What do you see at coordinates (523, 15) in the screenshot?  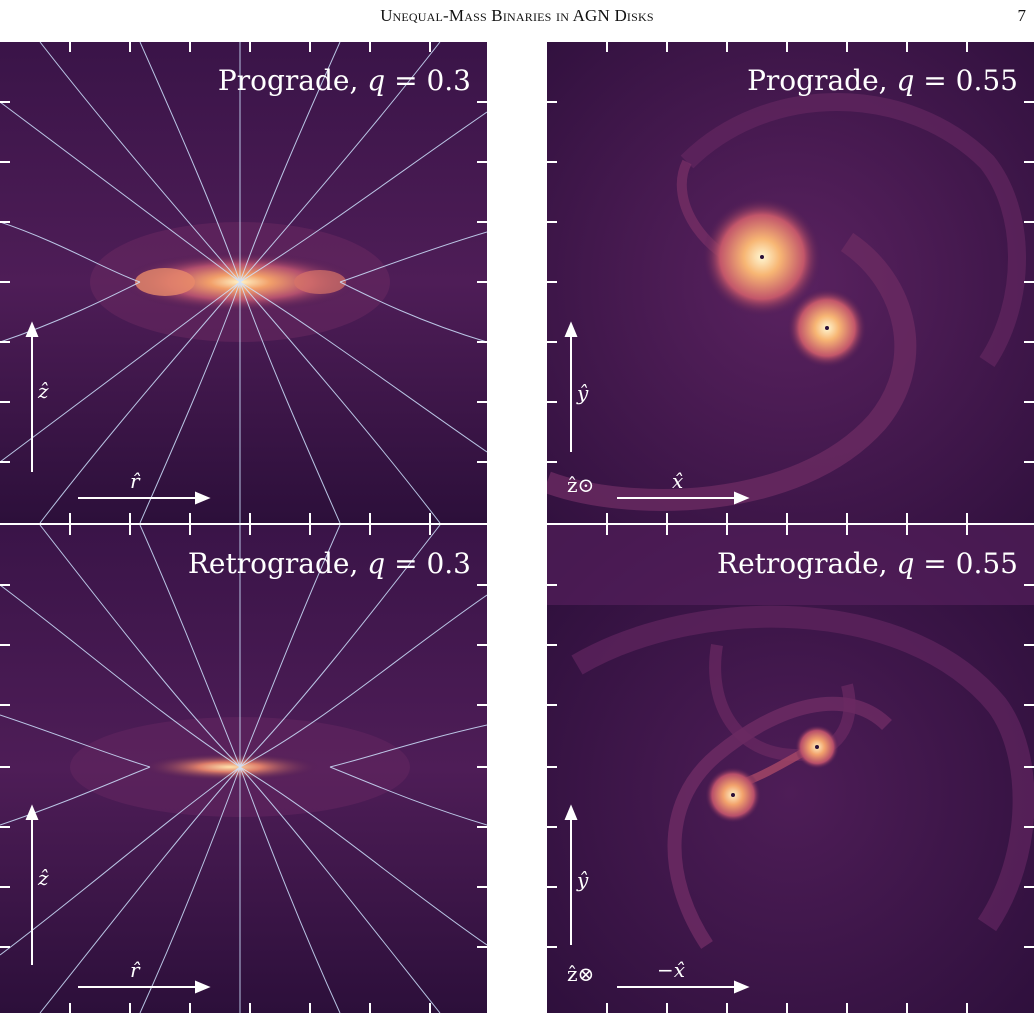 I see `running-title-rest: nequal-Mass Binaries in AGN Disks` at bounding box center [523, 15].